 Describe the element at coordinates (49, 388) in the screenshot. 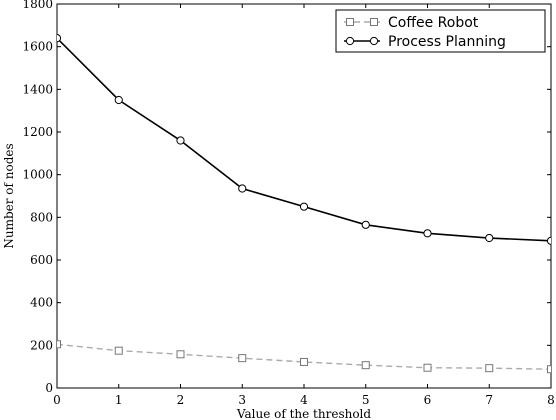

I see `y-tick-label: 0` at that location.